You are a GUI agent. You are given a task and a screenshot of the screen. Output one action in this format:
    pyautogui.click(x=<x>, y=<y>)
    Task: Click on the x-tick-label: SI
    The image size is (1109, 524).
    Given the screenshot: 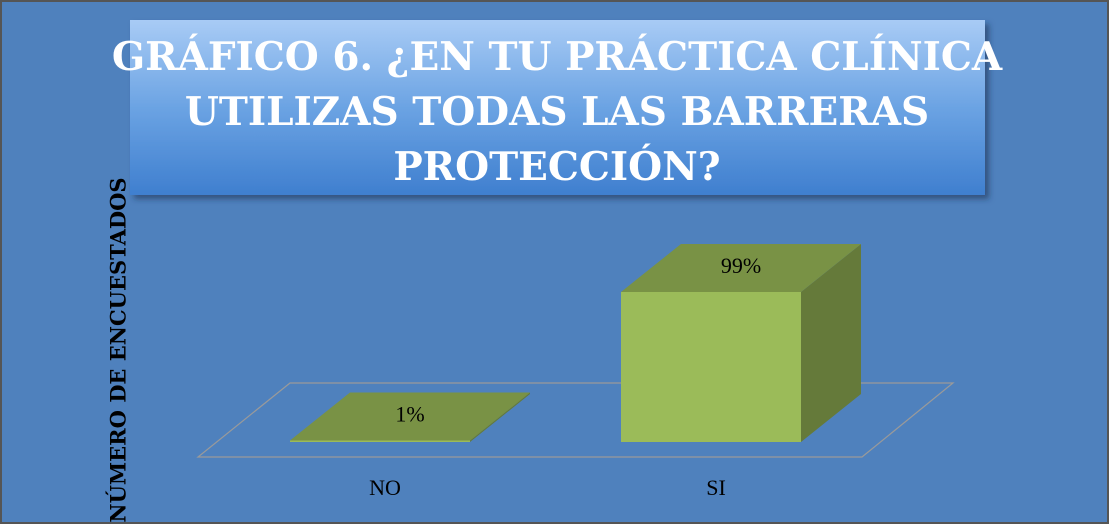 What is the action you would take?
    pyautogui.click(x=716, y=487)
    